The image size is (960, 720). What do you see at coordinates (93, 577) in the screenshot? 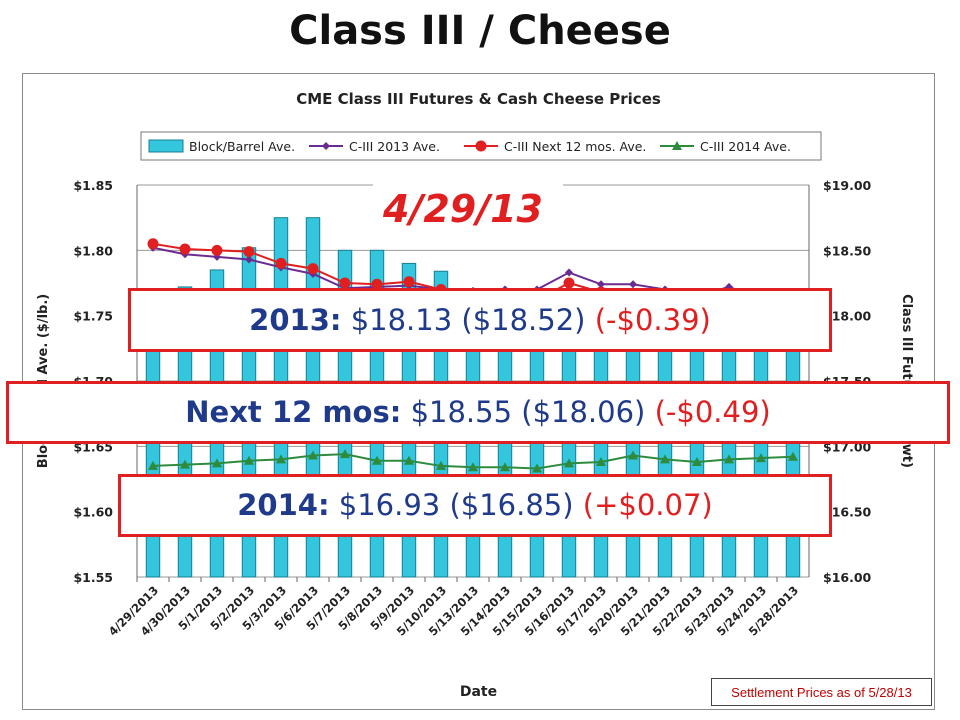
I see `left-tick-label: $1.55` at bounding box center [93, 577].